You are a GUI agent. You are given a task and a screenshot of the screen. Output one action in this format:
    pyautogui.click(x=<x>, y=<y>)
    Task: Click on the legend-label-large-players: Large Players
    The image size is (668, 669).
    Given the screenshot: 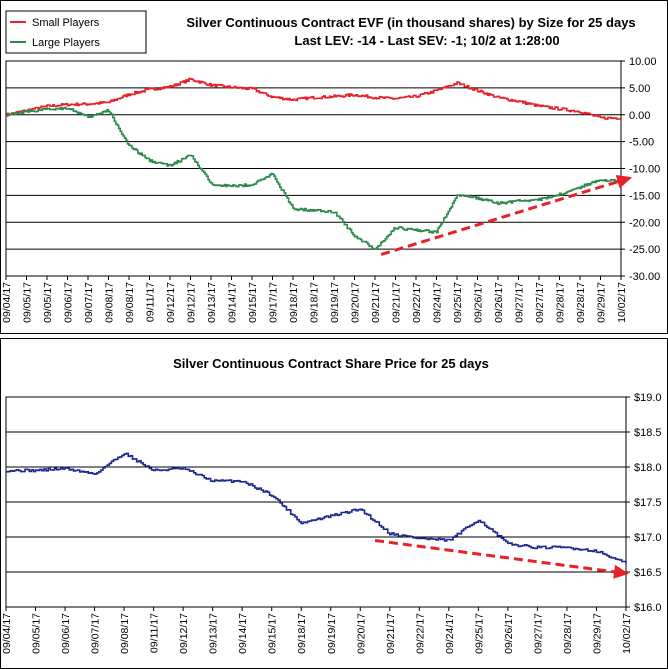 What is the action you would take?
    pyautogui.click(x=66, y=43)
    